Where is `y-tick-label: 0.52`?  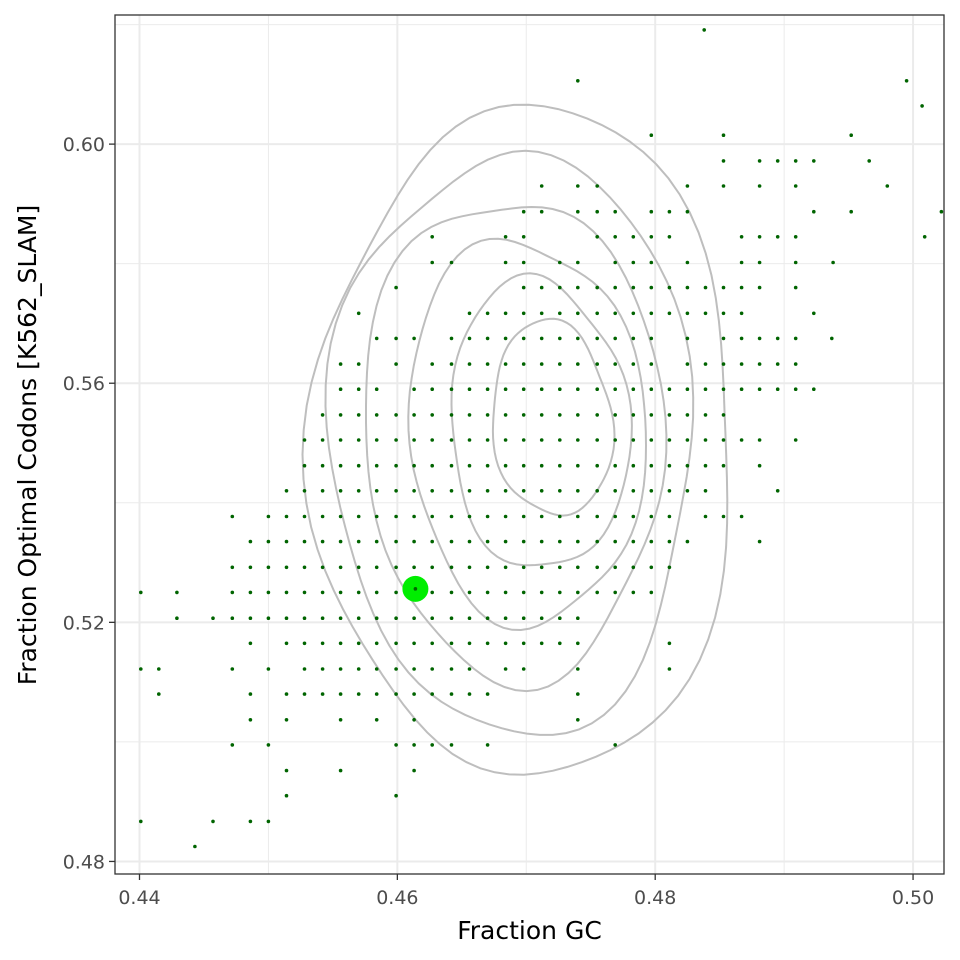 y-tick-label: 0.52 is located at coordinates (84, 623).